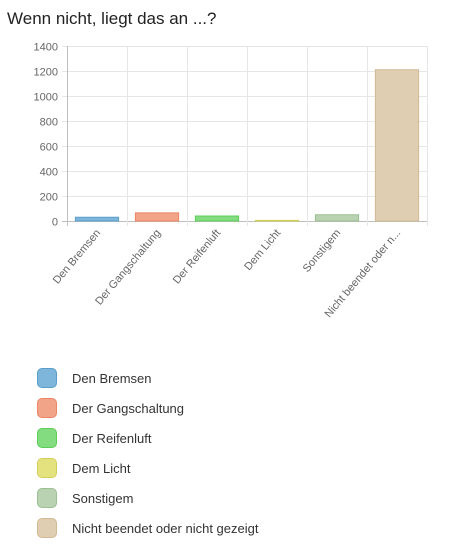  Describe the element at coordinates (112, 378) in the screenshot. I see `legend-label: Den Bremsen` at that location.